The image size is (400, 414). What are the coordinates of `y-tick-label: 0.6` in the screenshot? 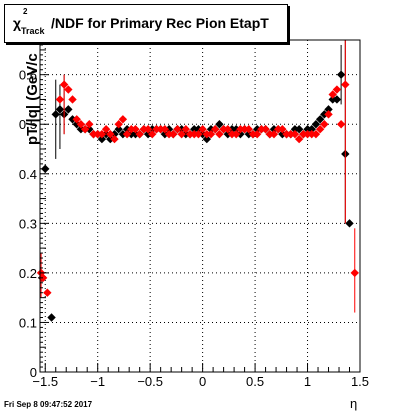 It's located at (28, 75).